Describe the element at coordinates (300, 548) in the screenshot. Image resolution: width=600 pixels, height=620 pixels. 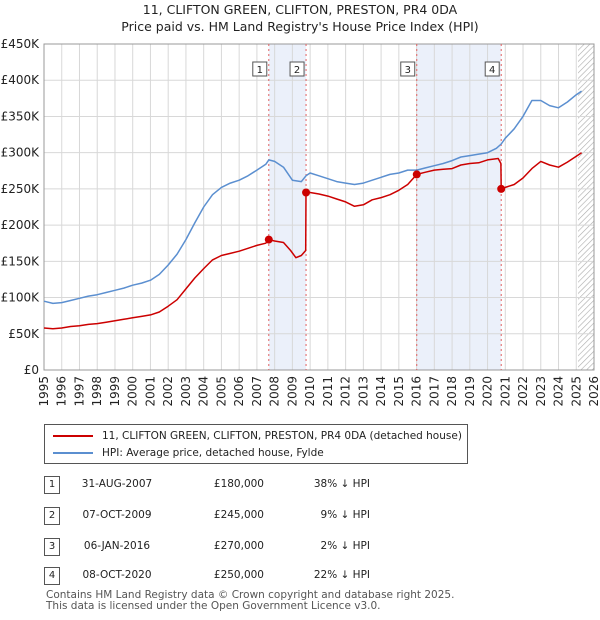
I see `sale-row-3: 3 06-JAN-2016 £270,000 2% ↓ HPI` at that location.